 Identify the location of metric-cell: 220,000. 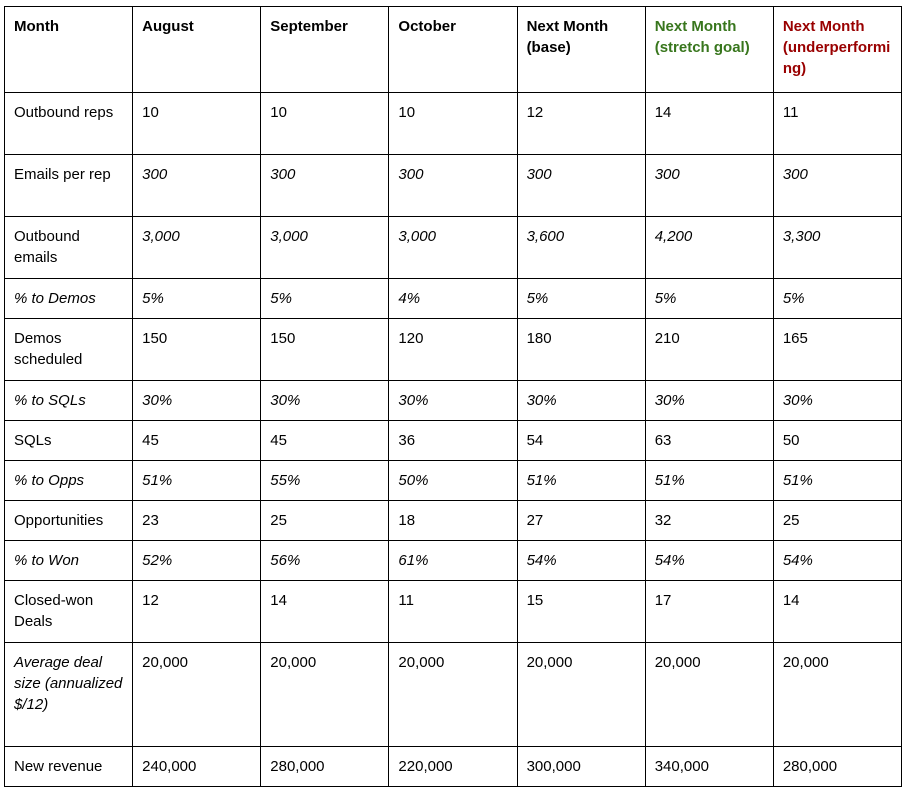
(453, 766).